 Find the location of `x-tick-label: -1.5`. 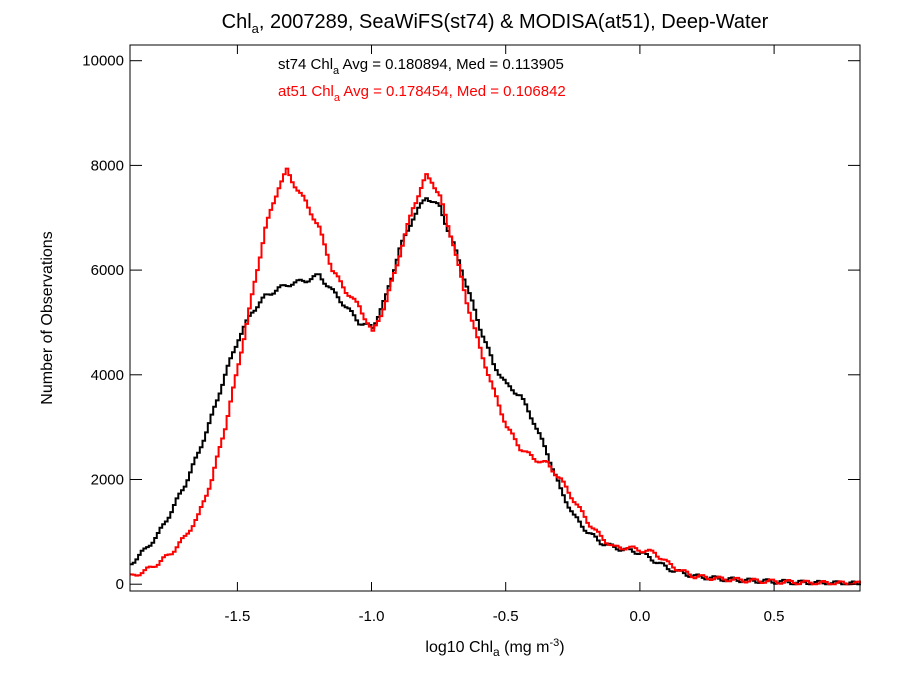

x-tick-label: -1.5 is located at coordinates (237, 616).